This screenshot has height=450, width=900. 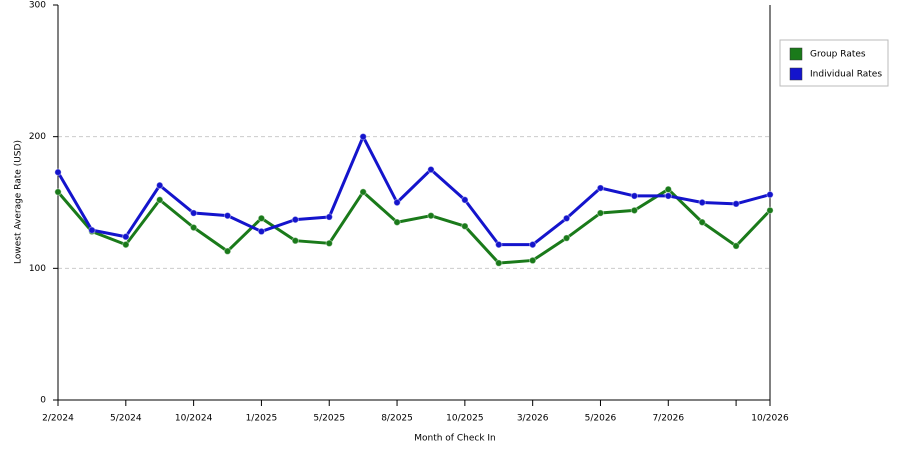 I want to click on x-tick-label: 8/2025, so click(x=397, y=419).